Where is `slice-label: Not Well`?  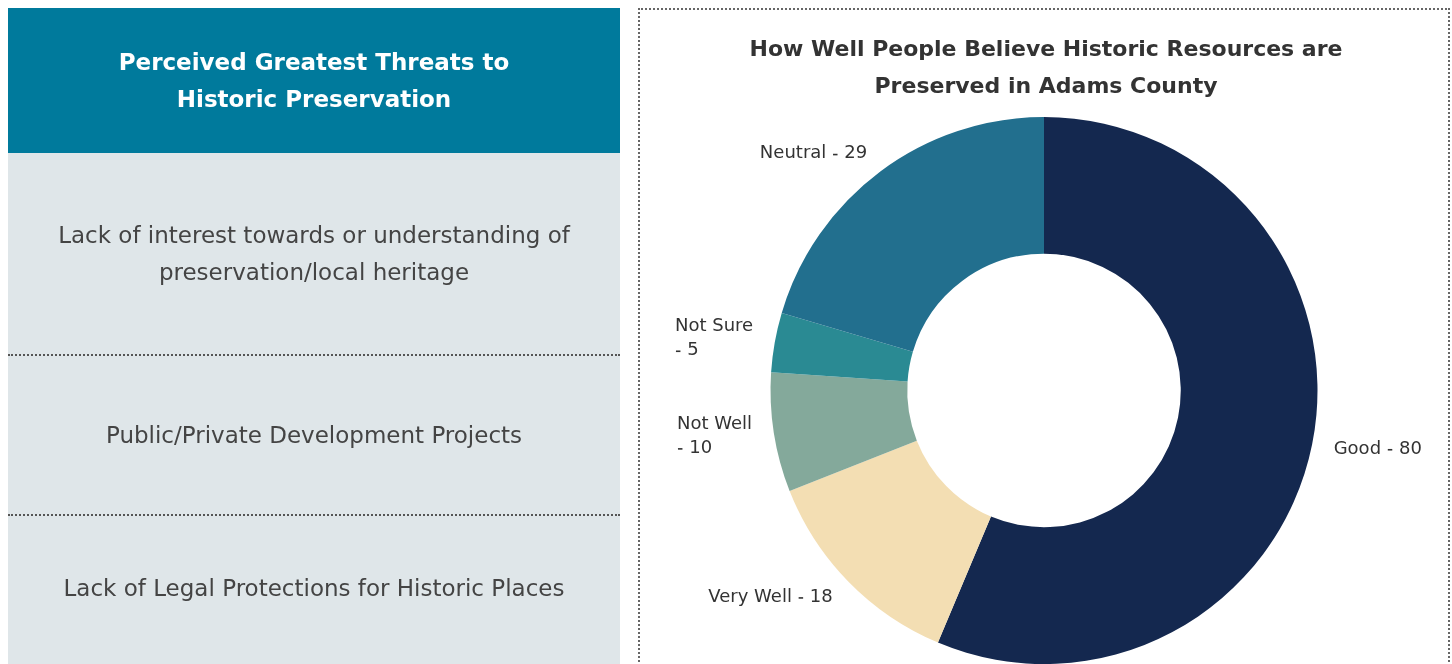 slice-label: Not Well is located at coordinates (714, 422).